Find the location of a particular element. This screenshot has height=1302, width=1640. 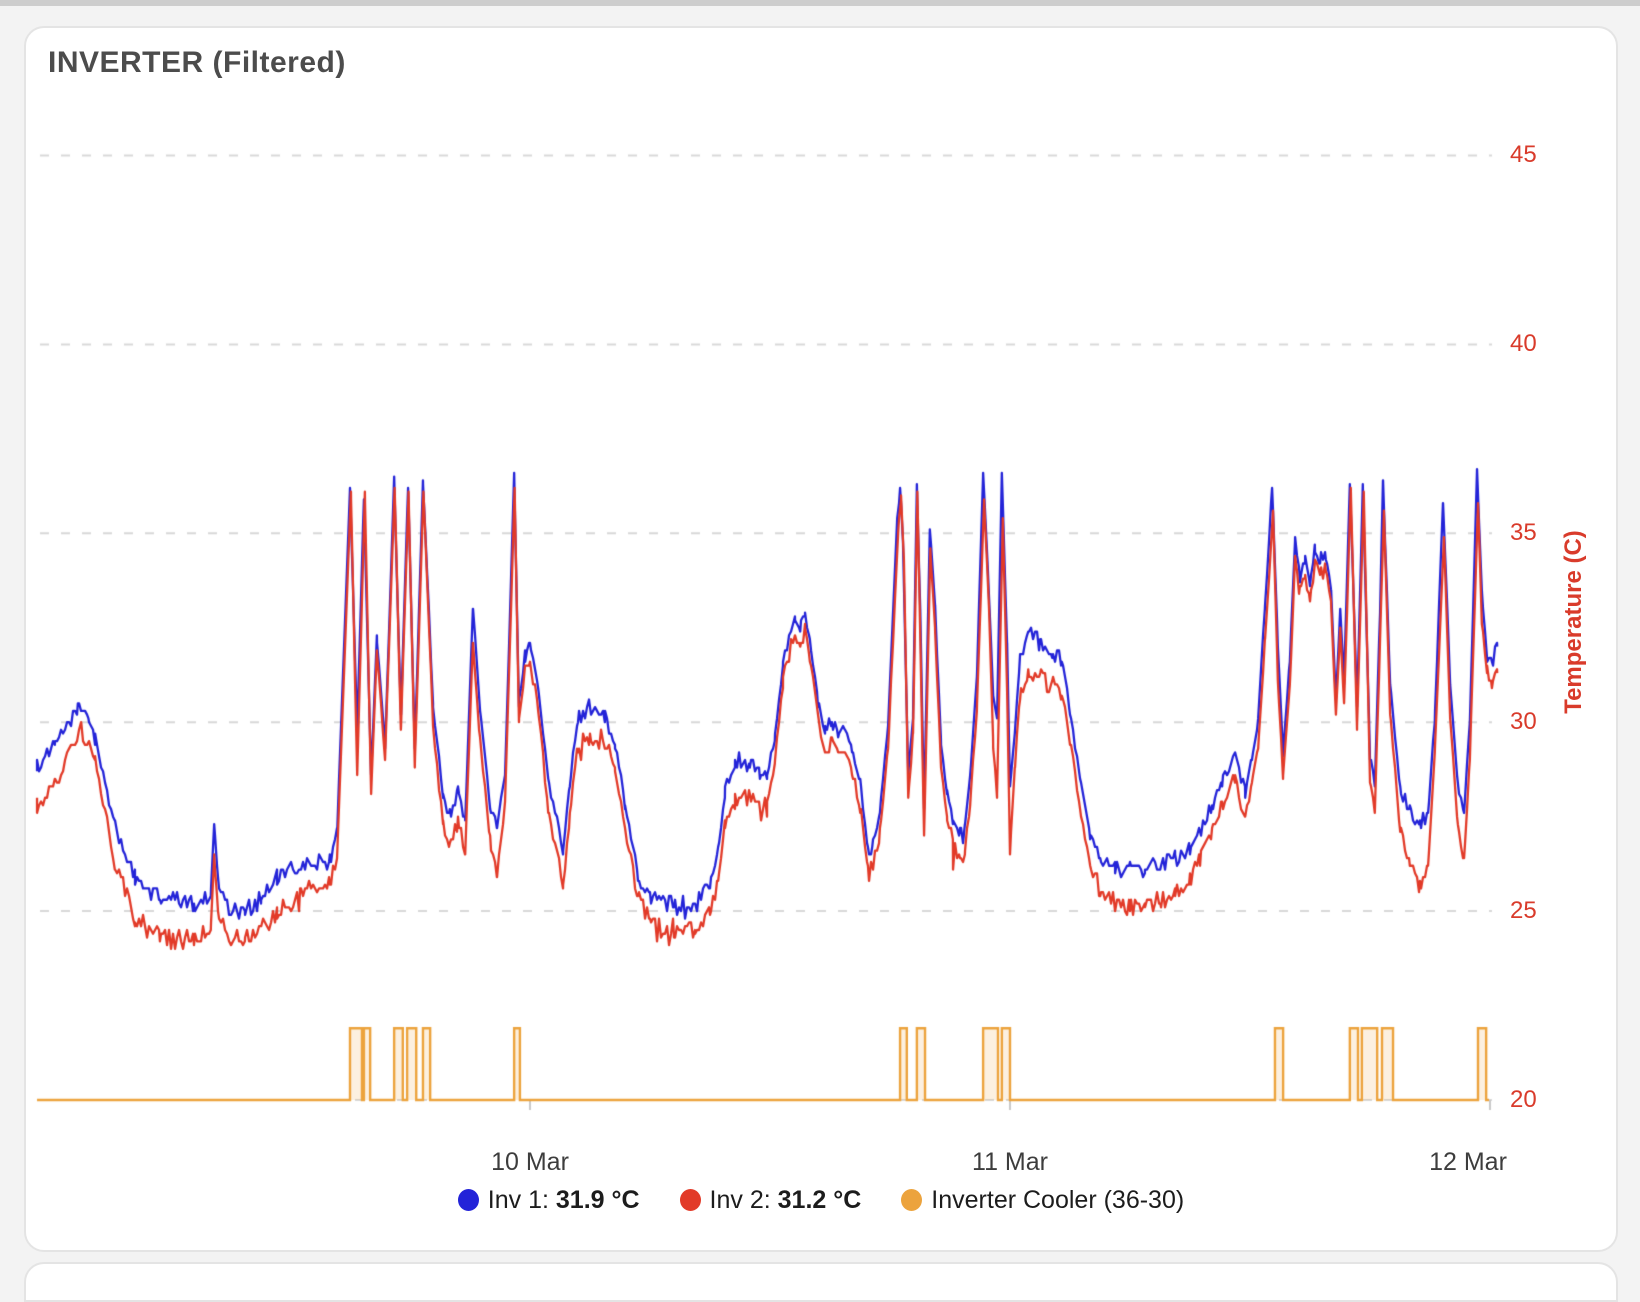

y-axis-tick-label-20: 20 is located at coordinates (1523, 1099).